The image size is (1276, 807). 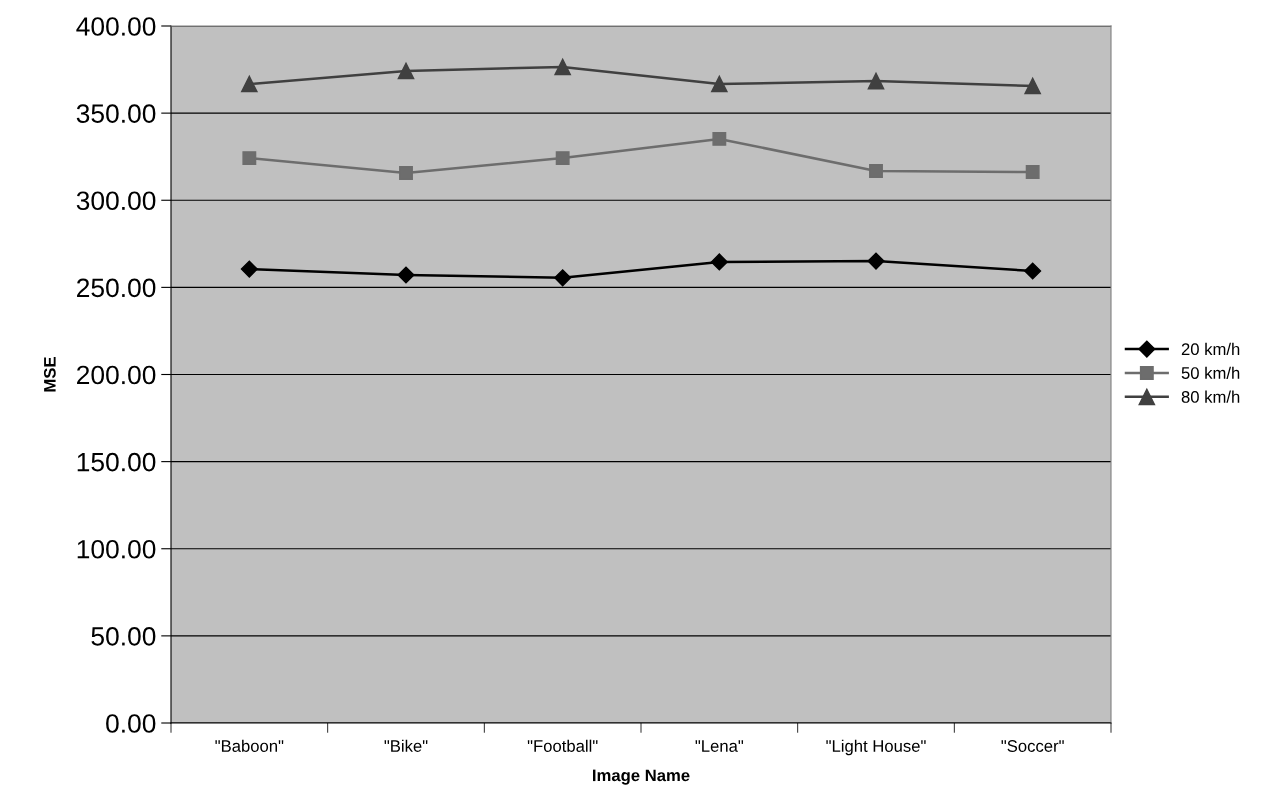 I want to click on x-tick-label: "Light House", so click(x=876, y=747).